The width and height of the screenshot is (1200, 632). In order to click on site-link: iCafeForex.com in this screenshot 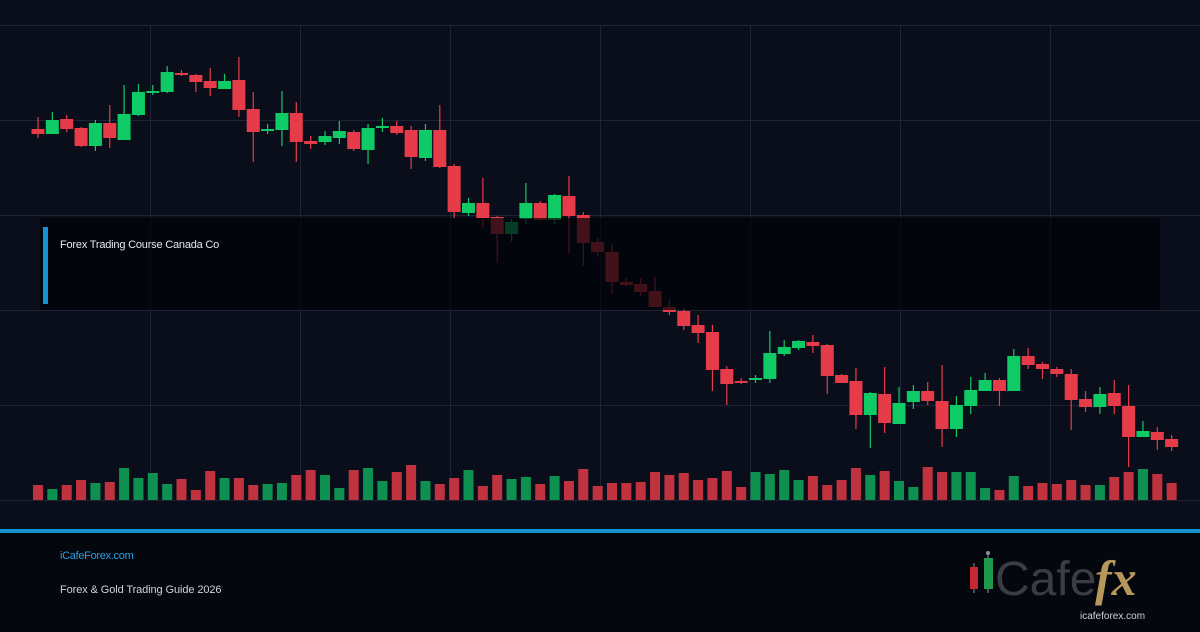, I will do `click(97, 556)`.